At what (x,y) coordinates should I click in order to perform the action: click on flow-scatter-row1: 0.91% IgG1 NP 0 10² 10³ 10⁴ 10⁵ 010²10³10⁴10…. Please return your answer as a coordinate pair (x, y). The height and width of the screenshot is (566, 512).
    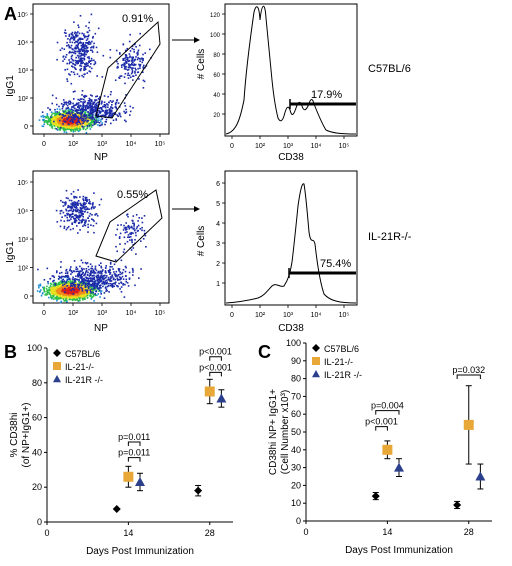
    Looking at the image, I should click on (87, 83).